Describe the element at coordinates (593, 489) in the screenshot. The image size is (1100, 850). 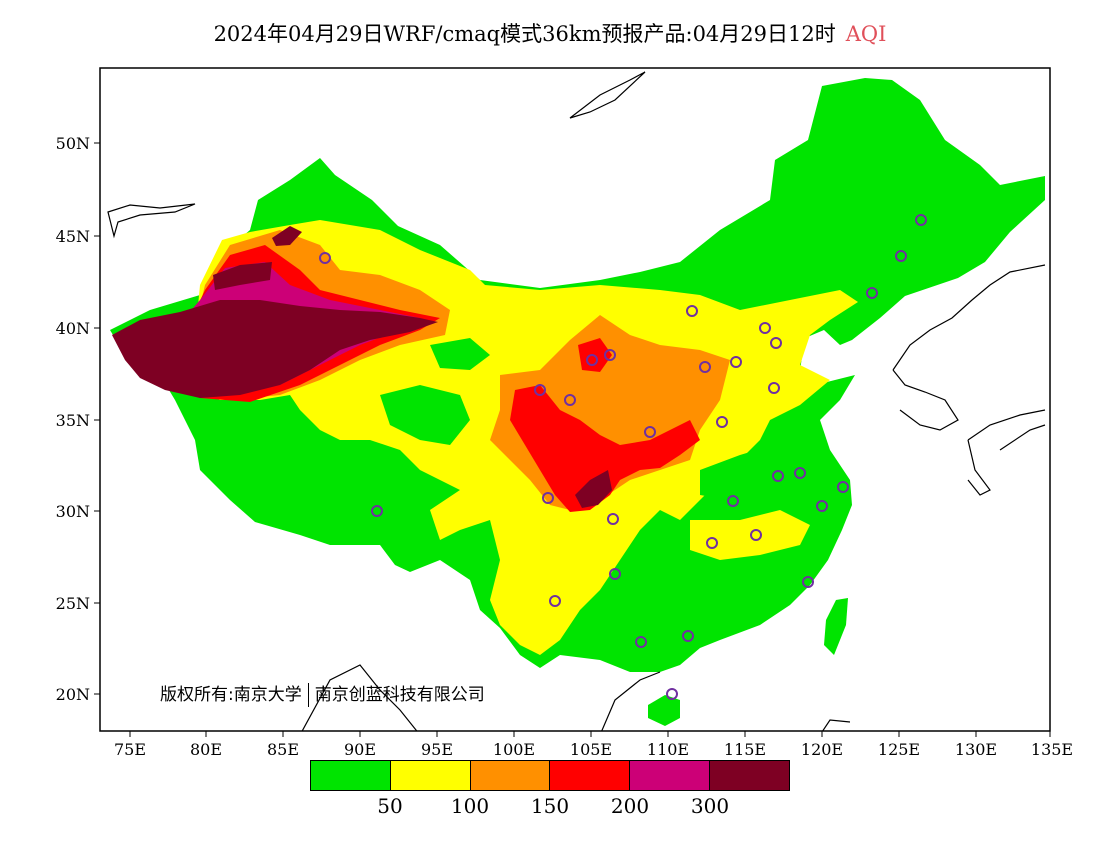
I see `region-hazardous-sichuan` at that location.